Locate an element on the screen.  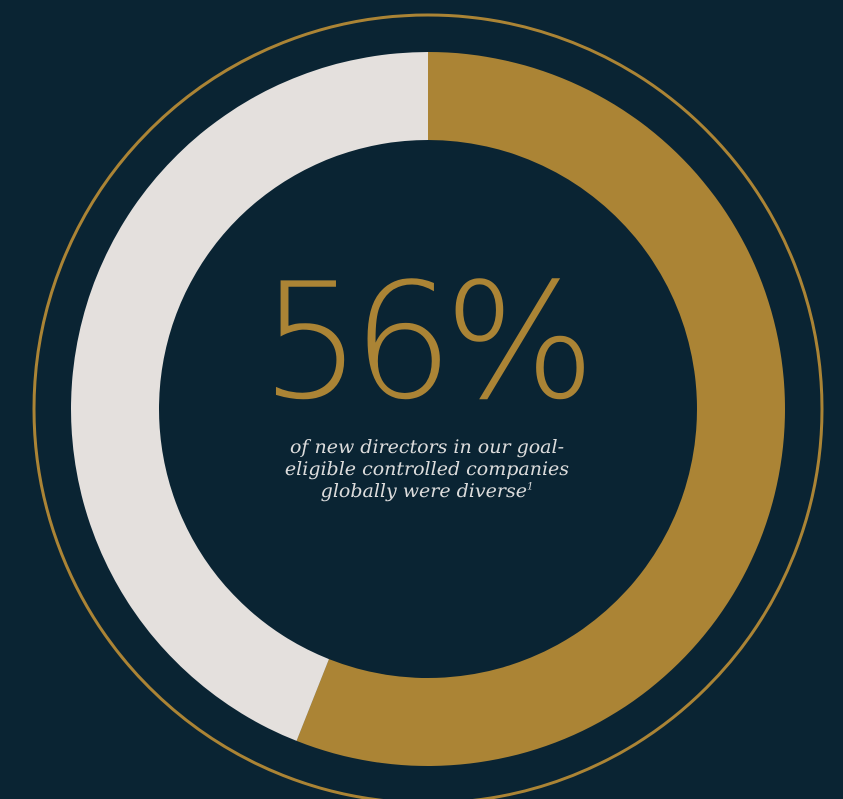
caption-line-3-text: globally were diverse is located at coordinates (423, 491).